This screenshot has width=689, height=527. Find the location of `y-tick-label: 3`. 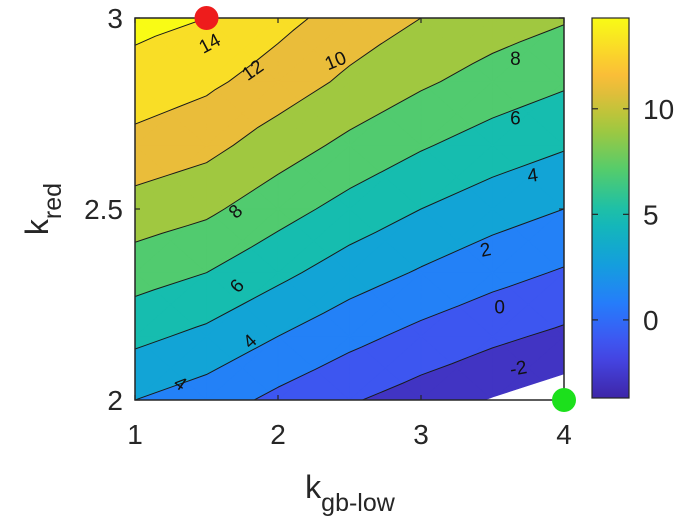

y-tick-label: 3 is located at coordinates (115, 18).